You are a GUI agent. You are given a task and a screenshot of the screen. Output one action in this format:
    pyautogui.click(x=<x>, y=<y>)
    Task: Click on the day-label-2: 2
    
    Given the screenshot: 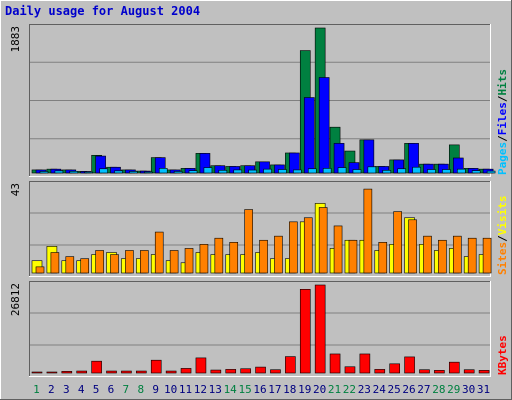 What is the action you would take?
    pyautogui.click(x=51, y=389)
    